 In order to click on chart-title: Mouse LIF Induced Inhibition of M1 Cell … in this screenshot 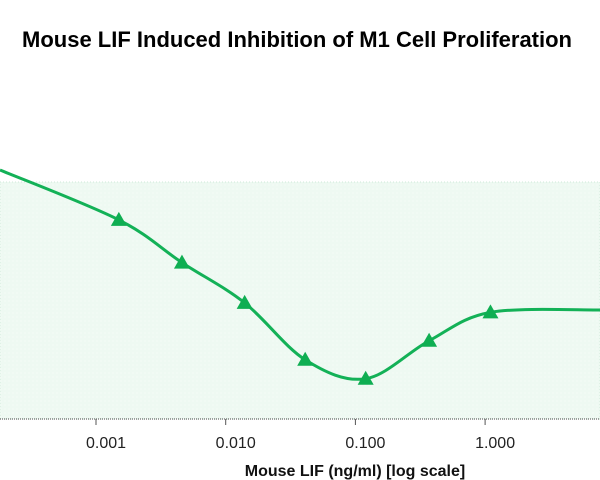, I will do `click(297, 39)`.